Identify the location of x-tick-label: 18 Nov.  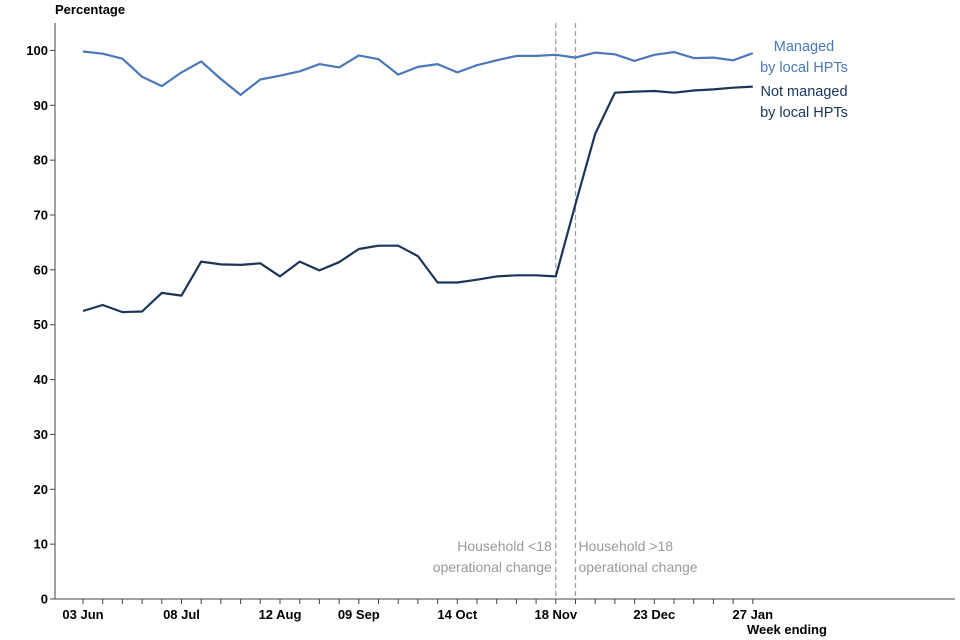
(555, 614).